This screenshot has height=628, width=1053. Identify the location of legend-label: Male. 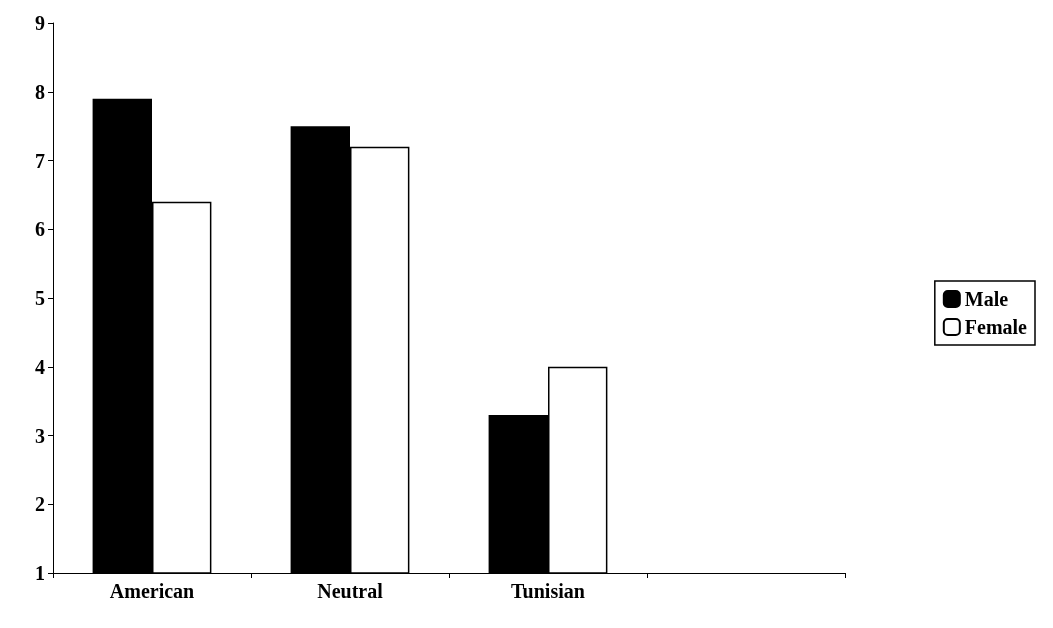
(986, 299).